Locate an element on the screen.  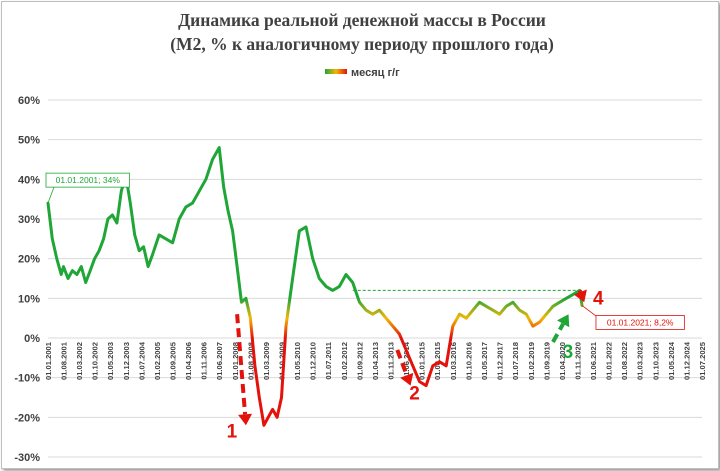
x-tick-label: 01.10.2002 is located at coordinates (95, 361).